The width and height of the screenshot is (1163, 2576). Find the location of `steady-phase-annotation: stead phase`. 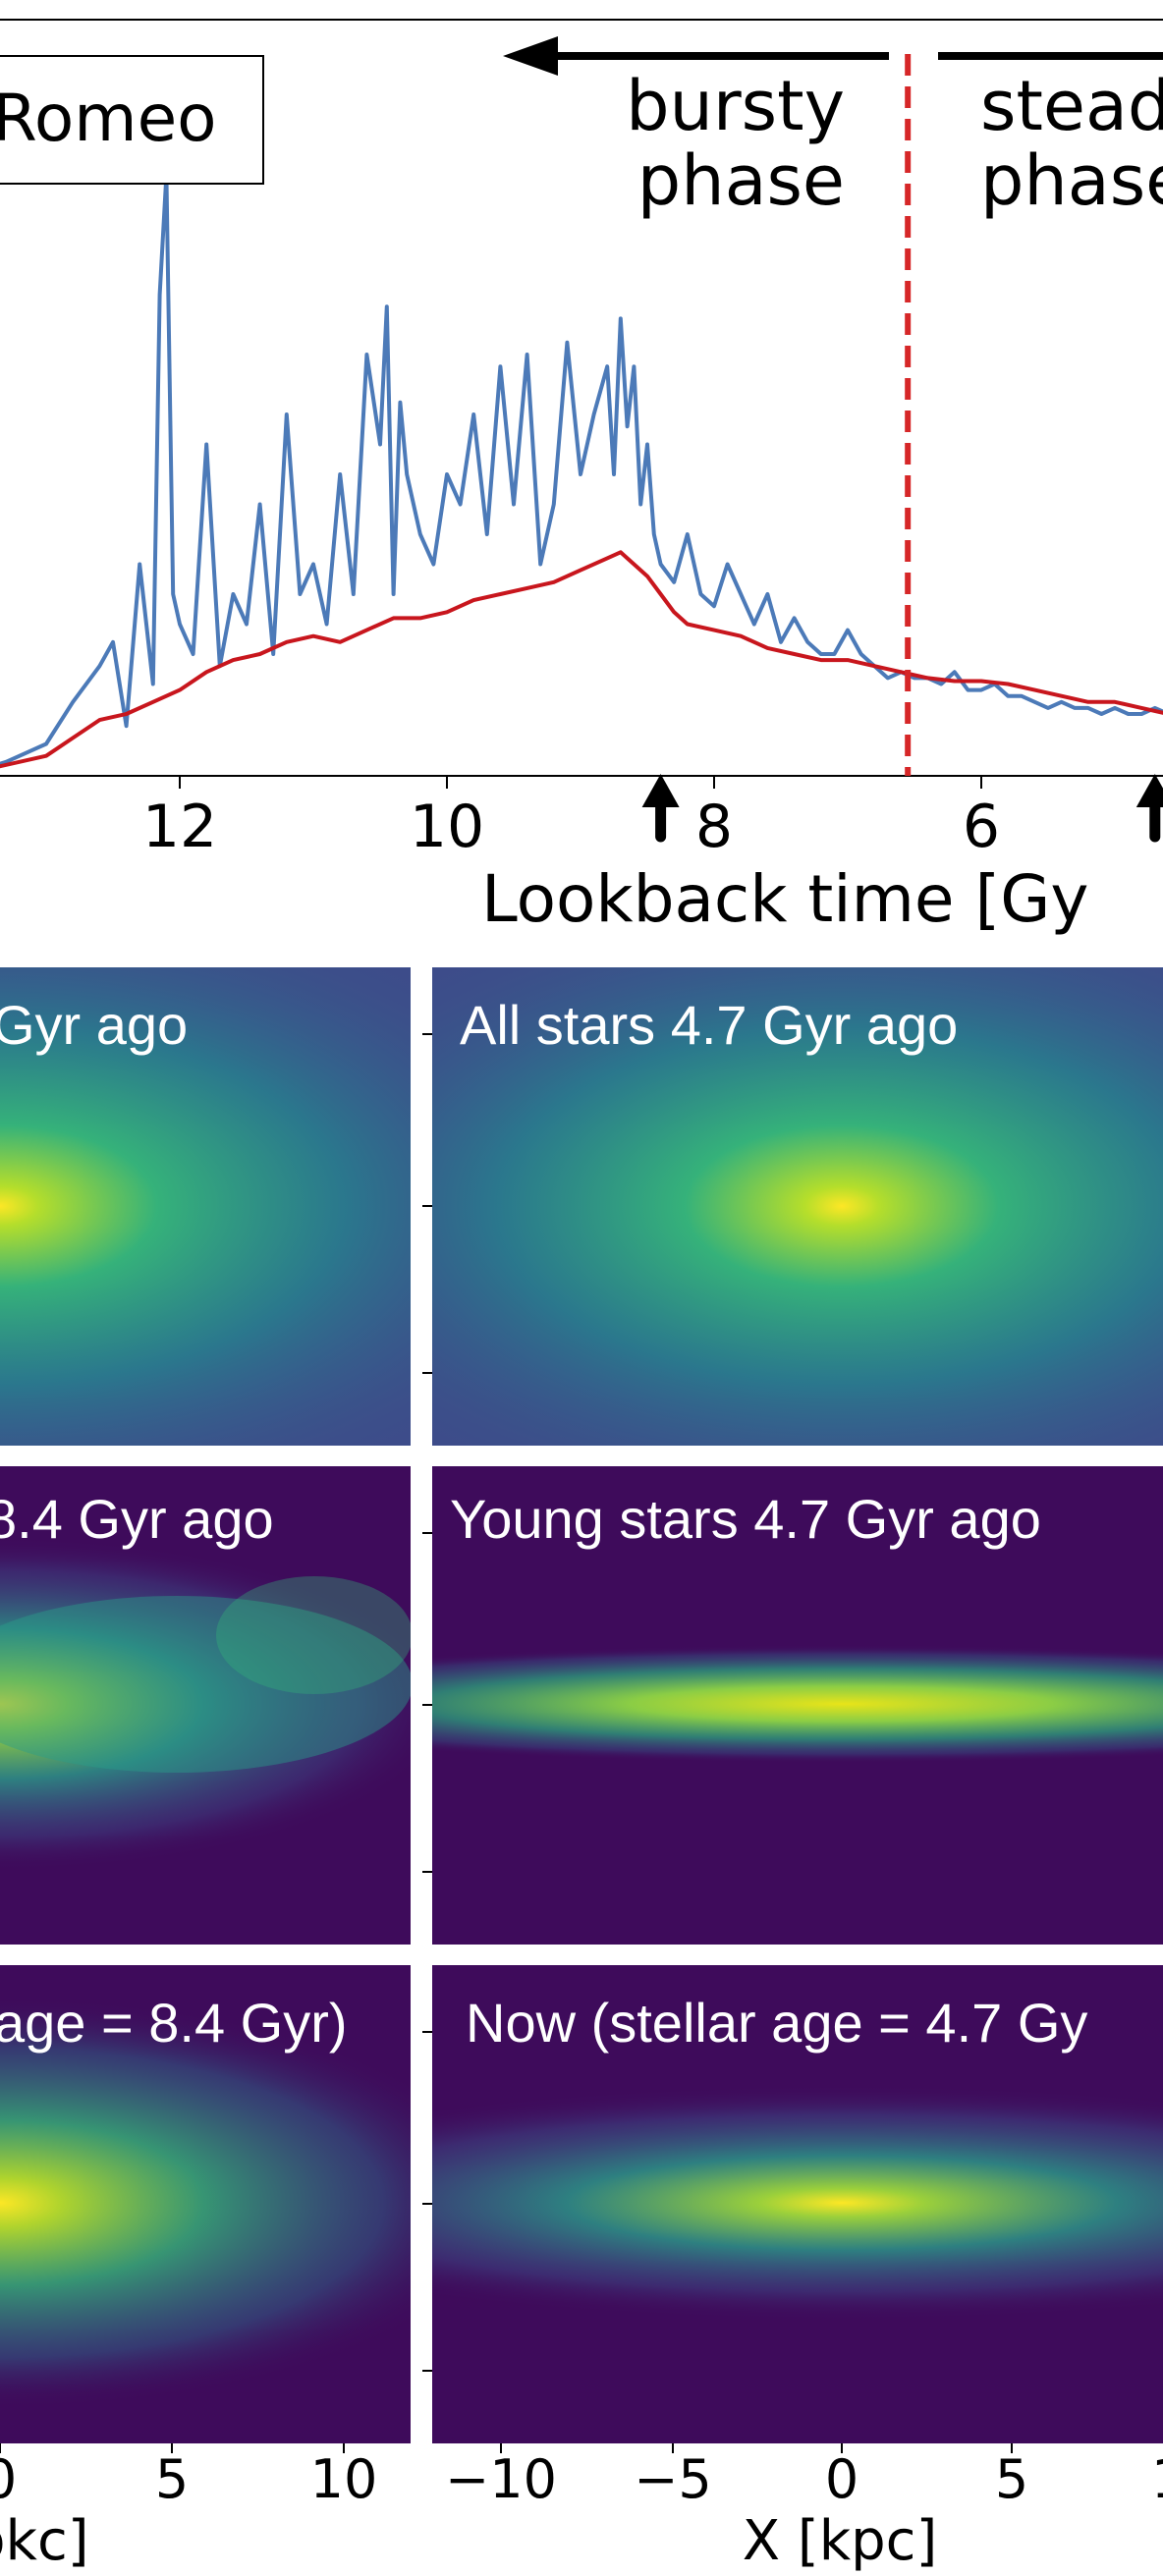

steady-phase-annotation: stead phase is located at coordinates (1050, 136).